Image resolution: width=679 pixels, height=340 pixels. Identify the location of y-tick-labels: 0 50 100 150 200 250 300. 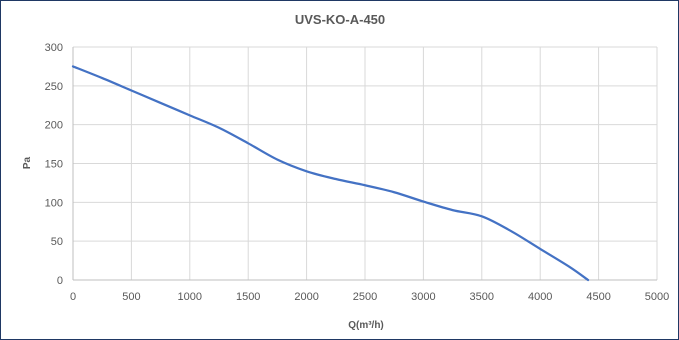
(54, 164).